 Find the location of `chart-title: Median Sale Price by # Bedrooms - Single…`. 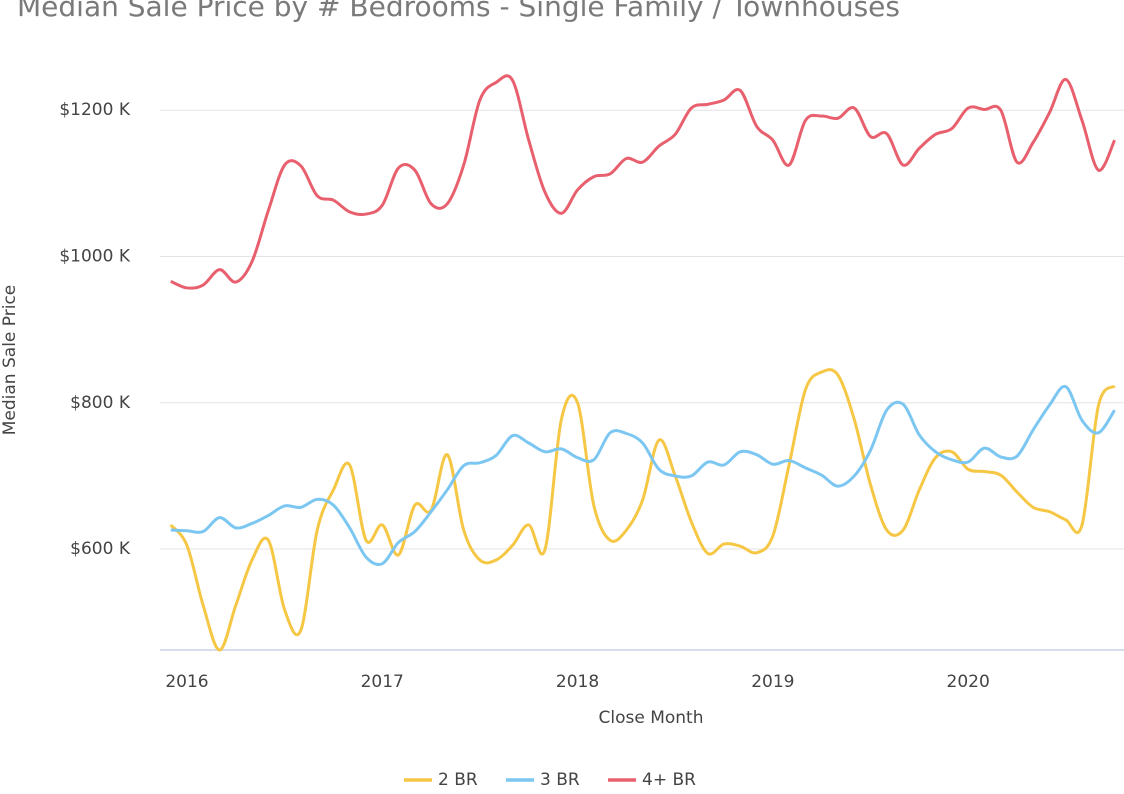

chart-title: Median Sale Price by # Bedrooms - Single… is located at coordinates (458, 11).